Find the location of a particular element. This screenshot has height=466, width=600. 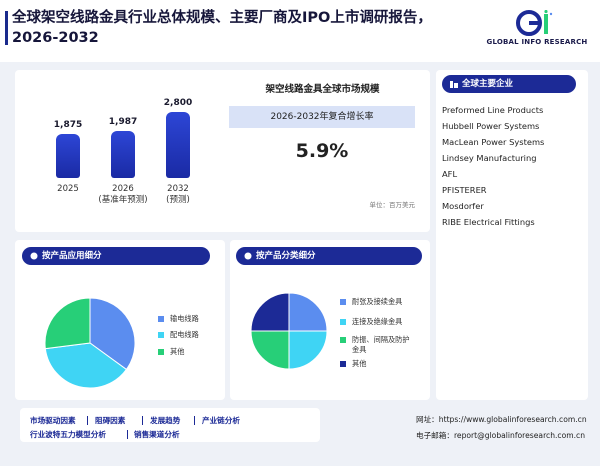

gir-logo: GLOBAL INFO RESEARCH is located at coordinates (537, 29).